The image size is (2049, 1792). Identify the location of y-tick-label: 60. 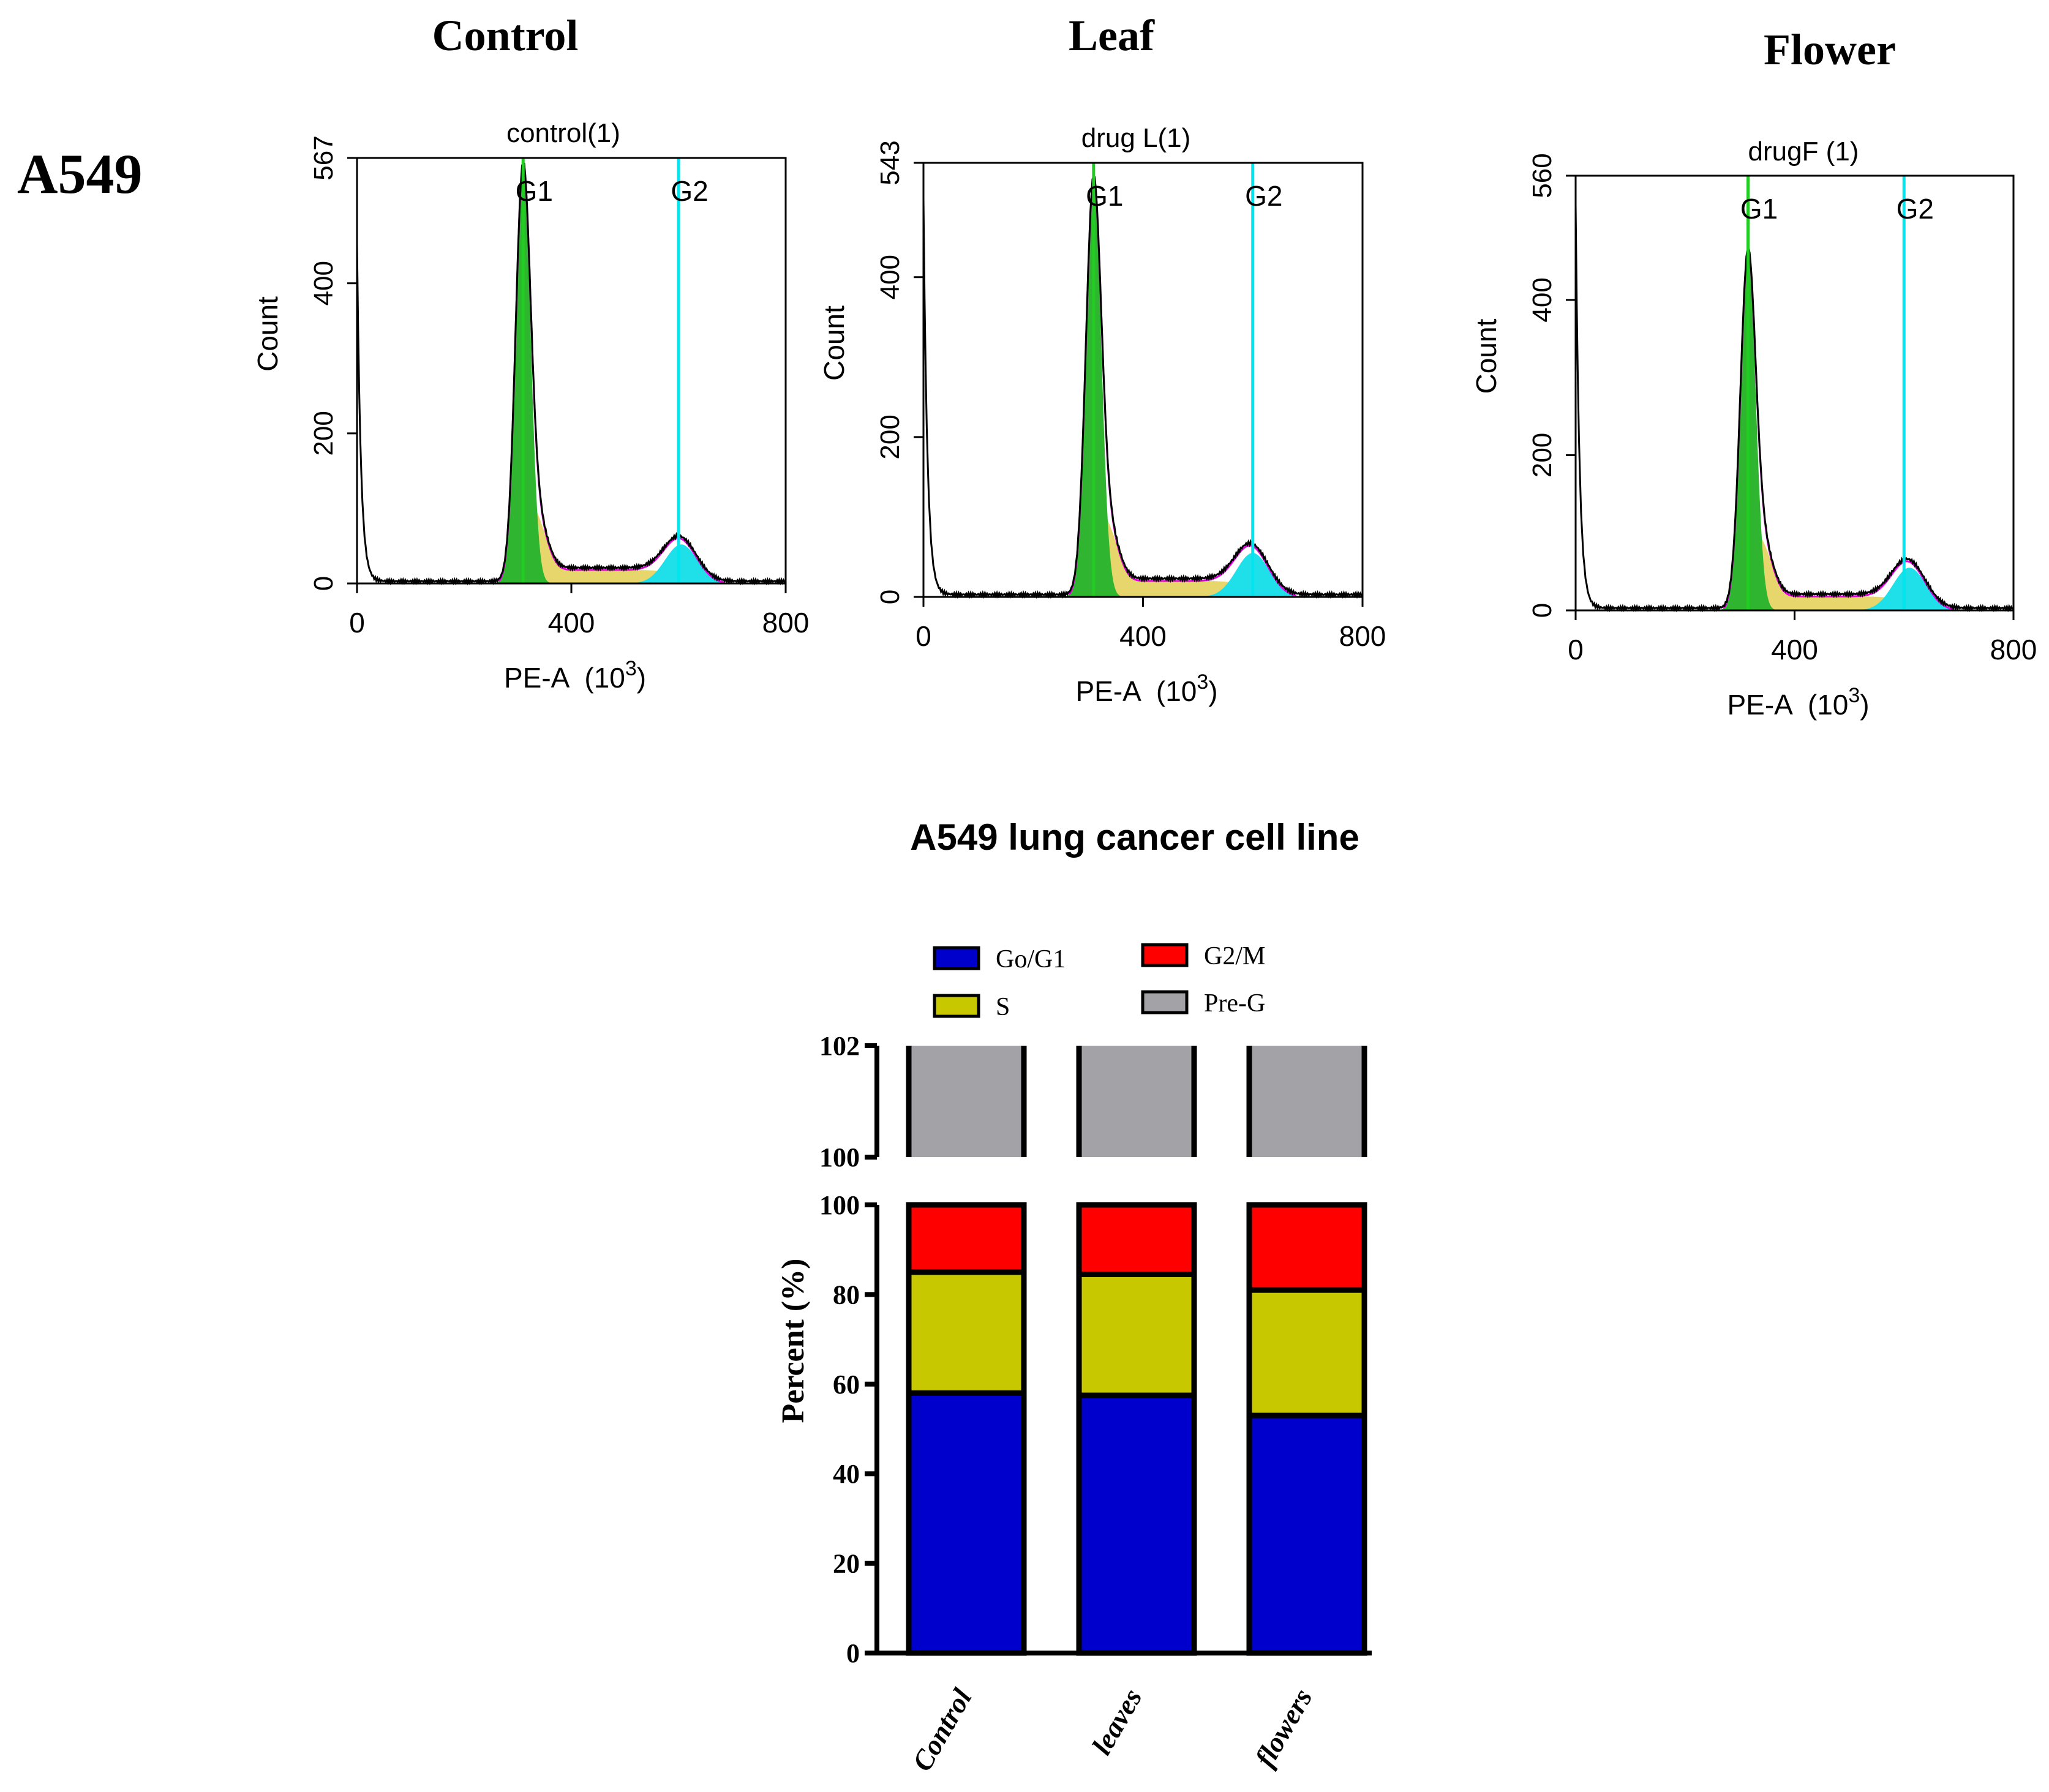
(846, 1385).